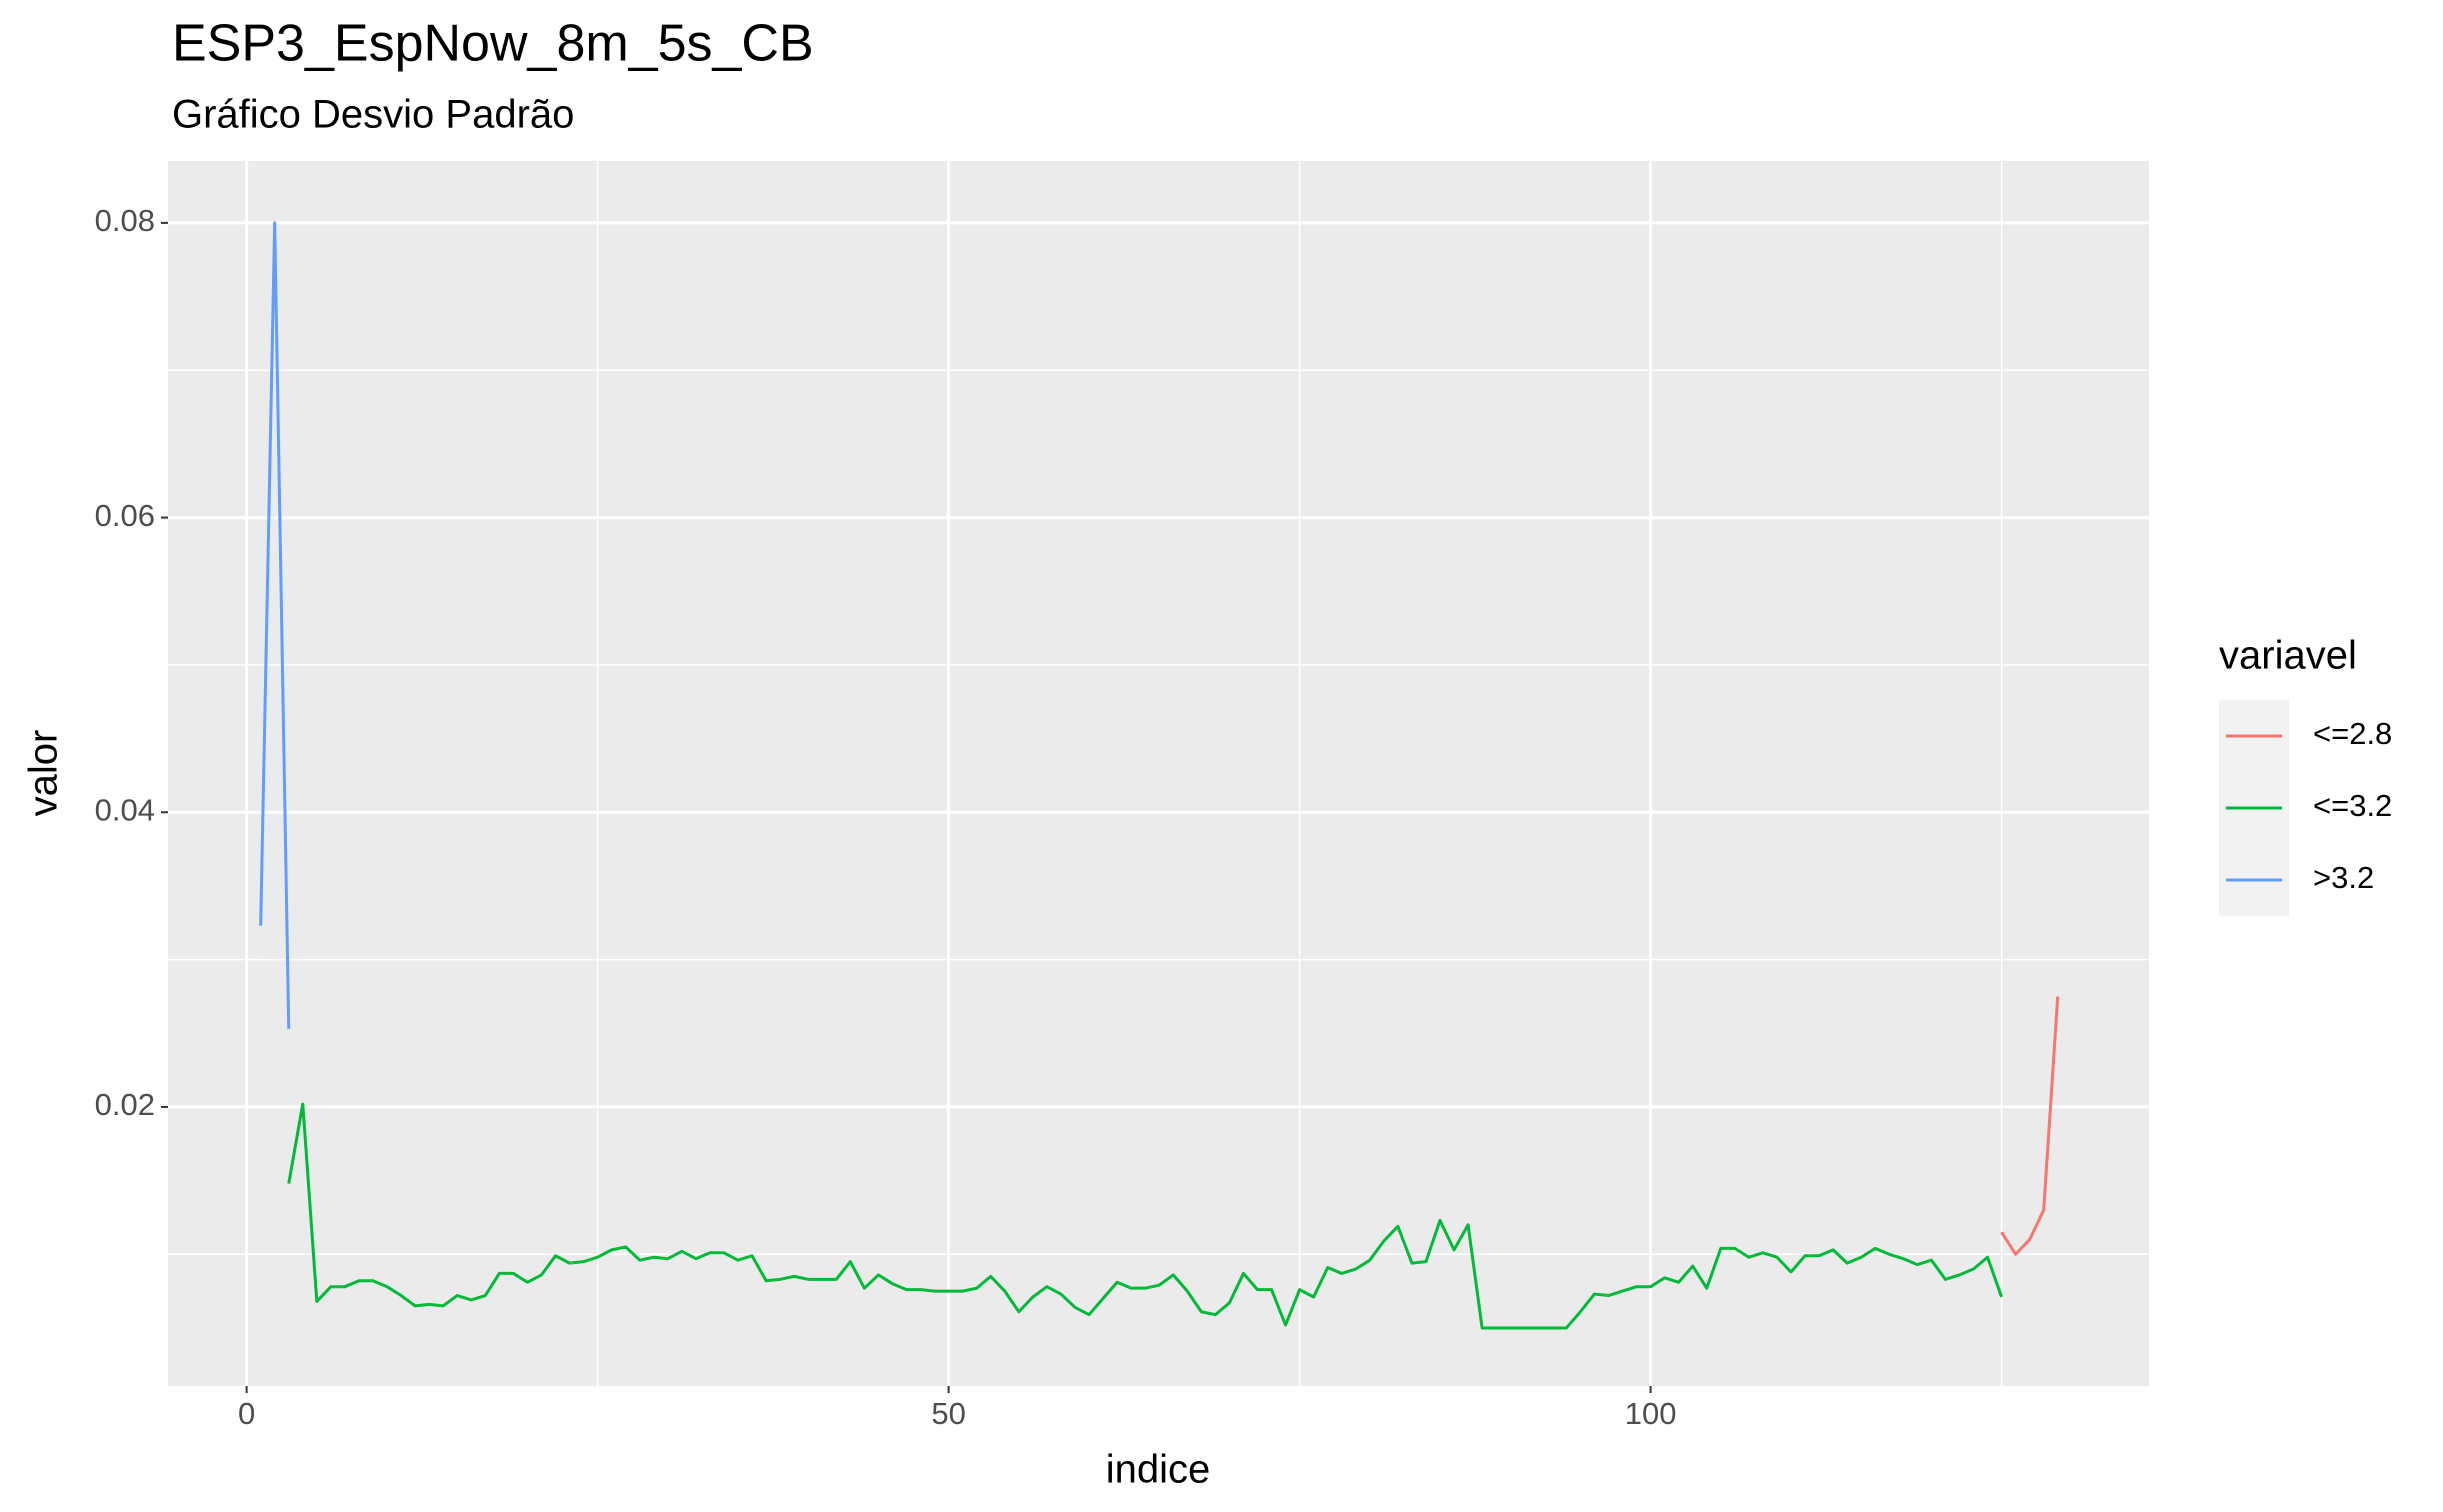 The width and height of the screenshot is (2443, 1512). What do you see at coordinates (44, 773) in the screenshot?
I see `y-axis-label: valor` at bounding box center [44, 773].